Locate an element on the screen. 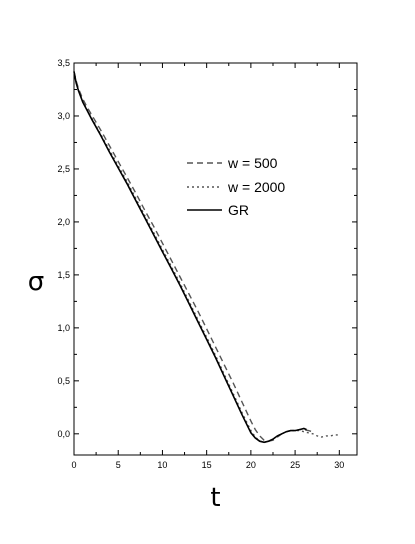 The width and height of the screenshot is (415, 544). x-tick-label: 0 is located at coordinates (73, 465).